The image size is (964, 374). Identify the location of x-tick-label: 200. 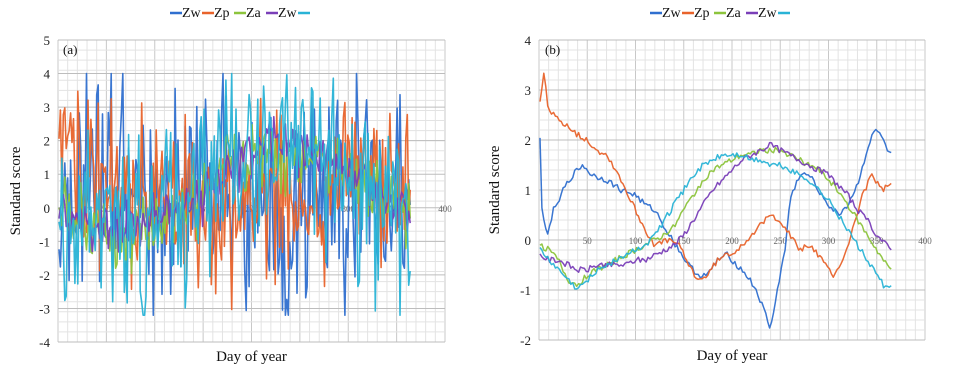
(732, 241).